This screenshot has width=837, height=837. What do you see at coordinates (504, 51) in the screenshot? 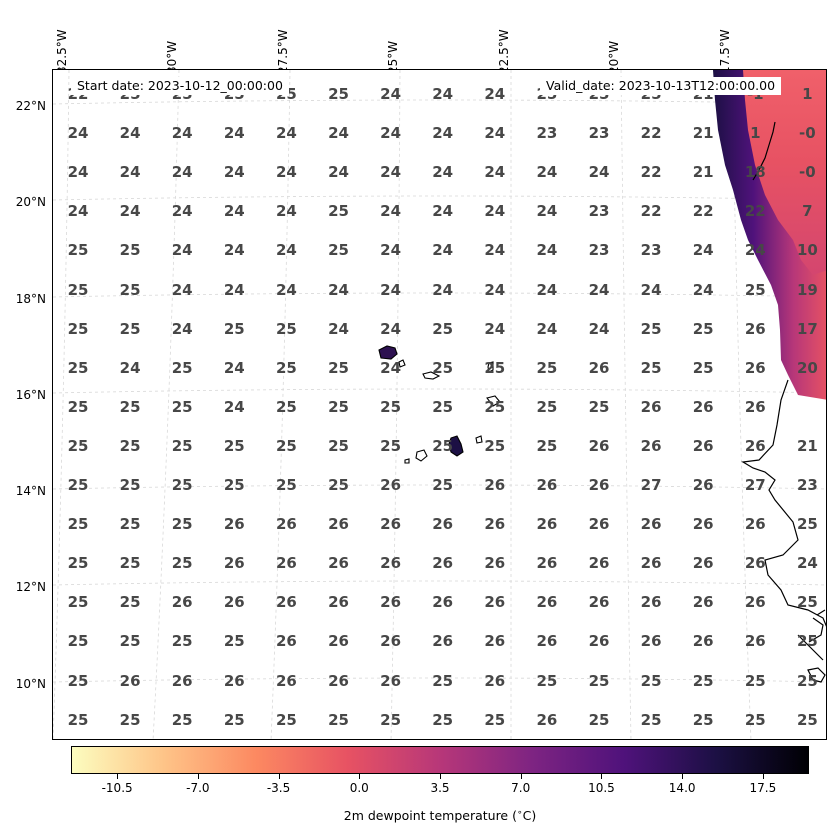
I see `lon-label: 22.5°W` at bounding box center [504, 51].